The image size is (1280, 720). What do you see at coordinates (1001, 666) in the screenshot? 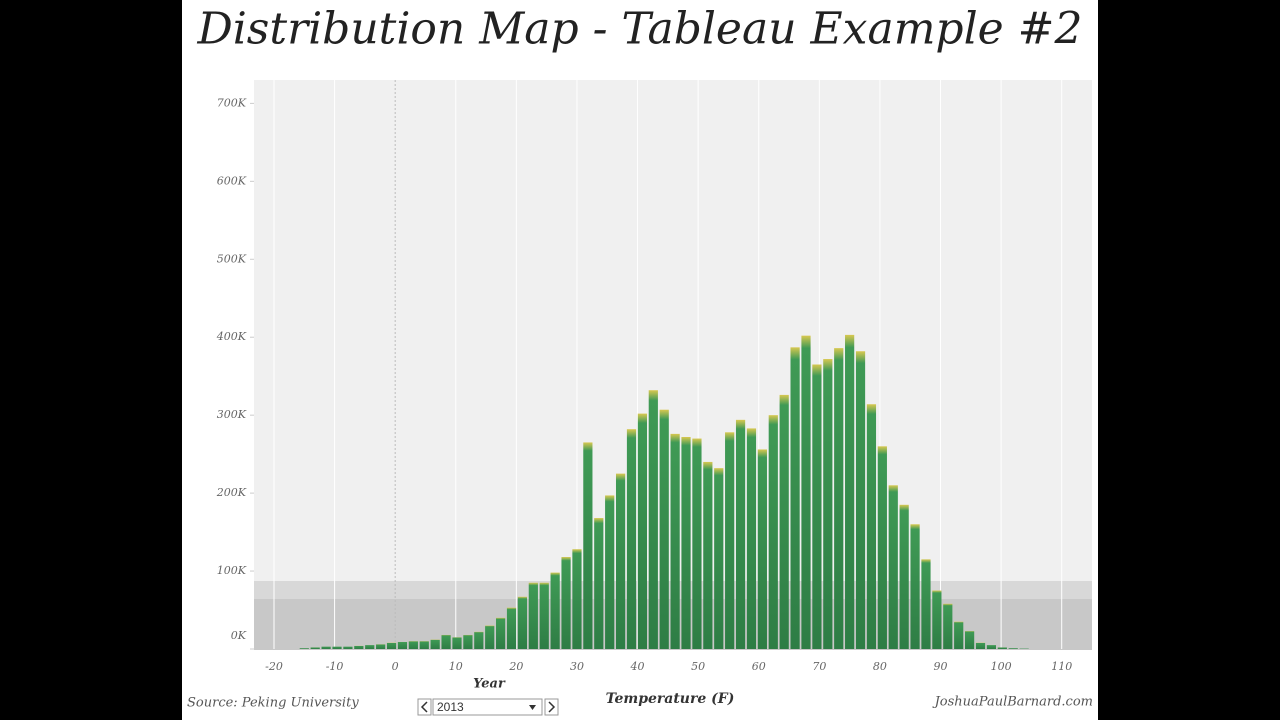
I see `x-tick-label: 100` at bounding box center [1001, 666].